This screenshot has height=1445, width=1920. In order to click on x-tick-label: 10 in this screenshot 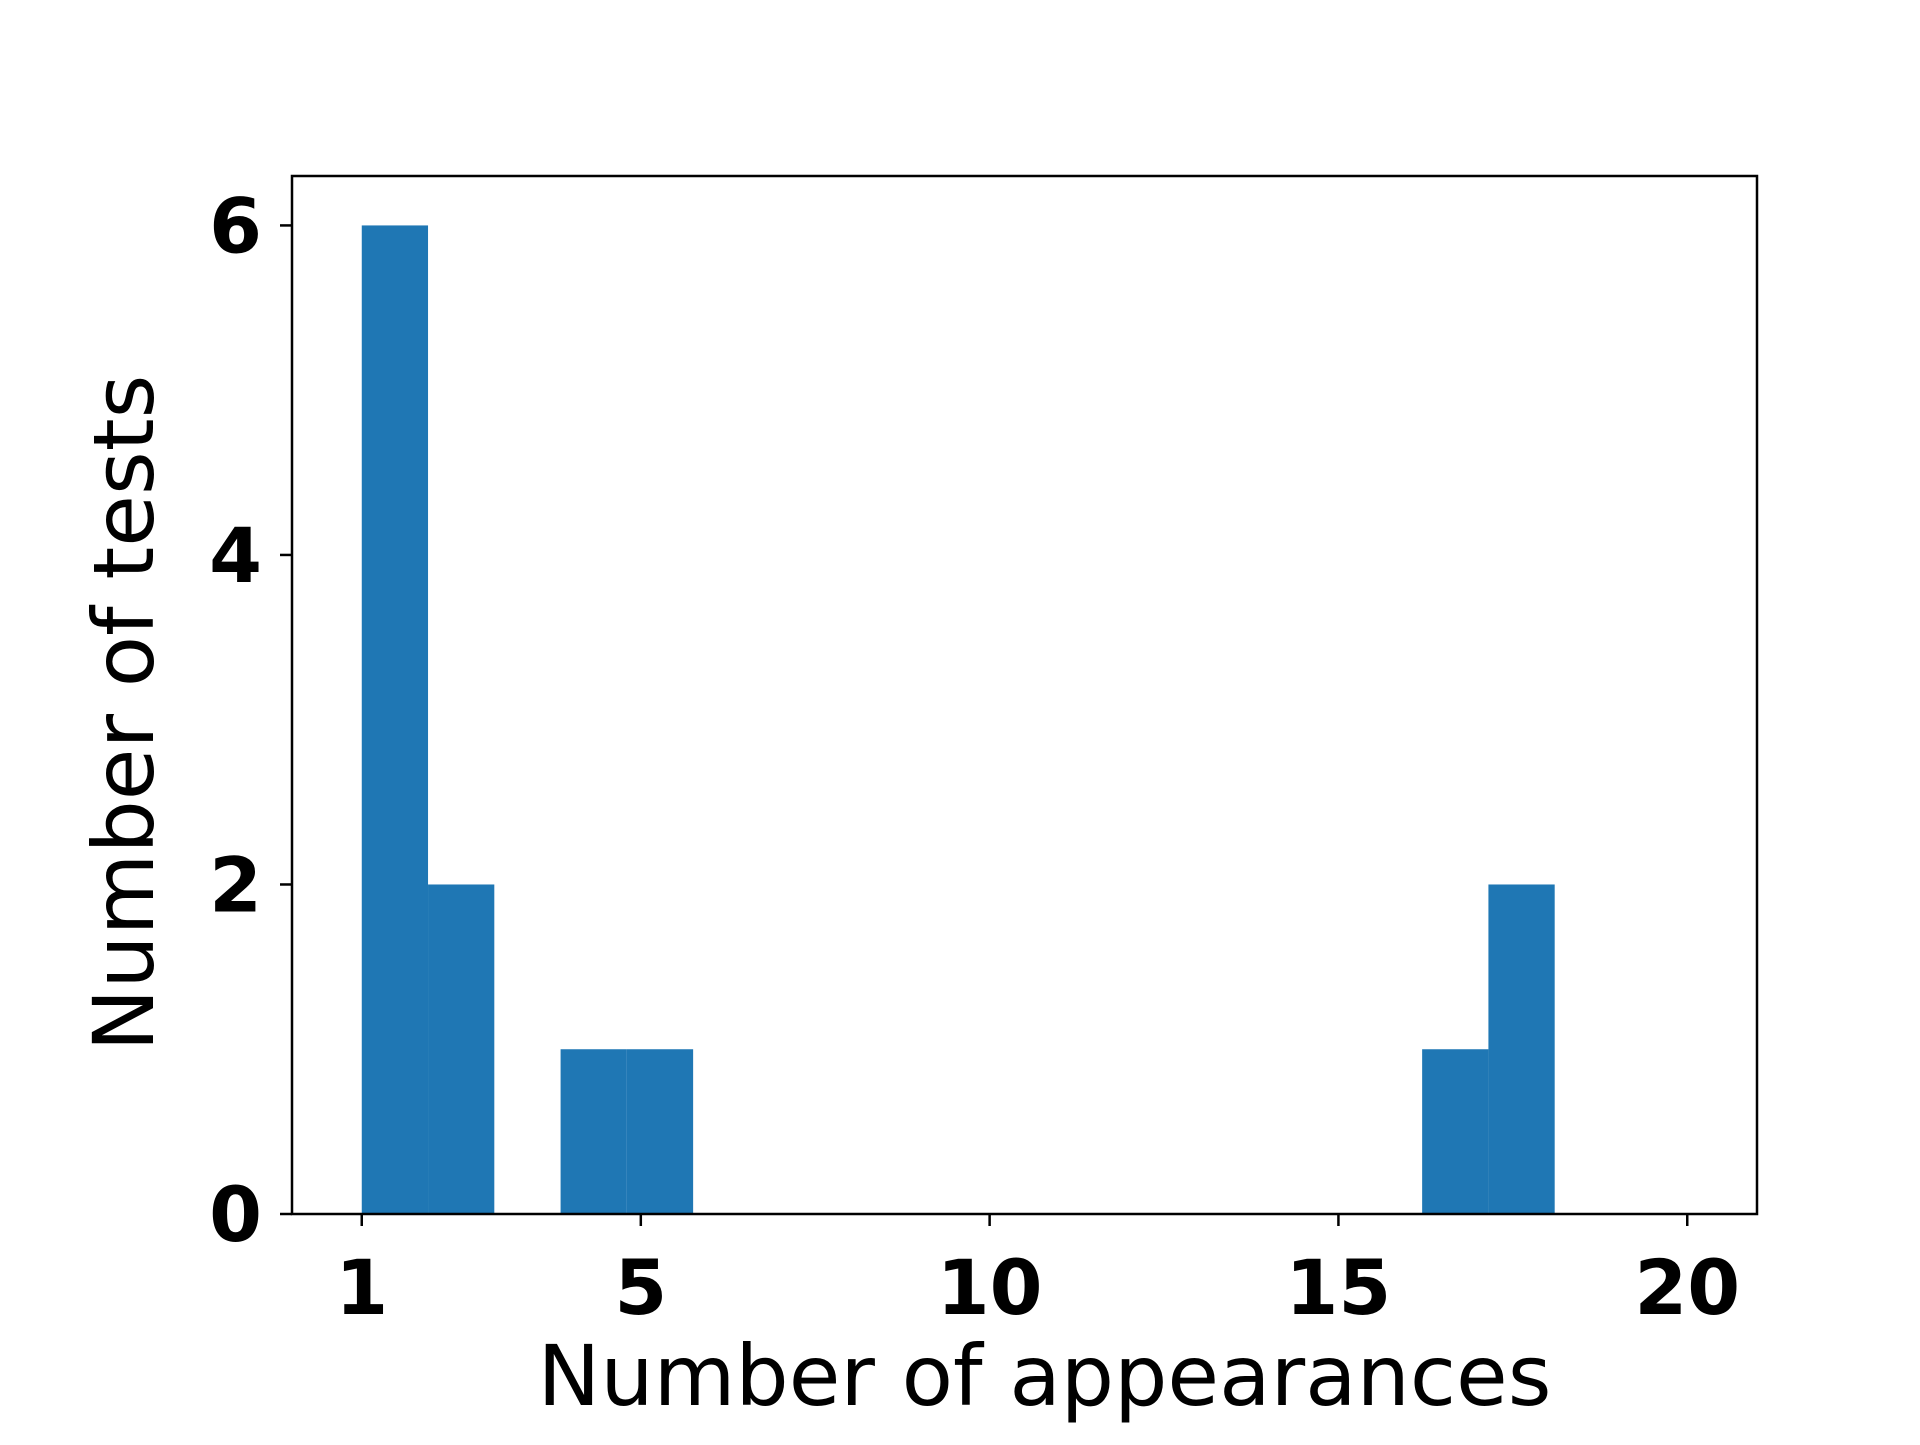, I will do `click(990, 1287)`.